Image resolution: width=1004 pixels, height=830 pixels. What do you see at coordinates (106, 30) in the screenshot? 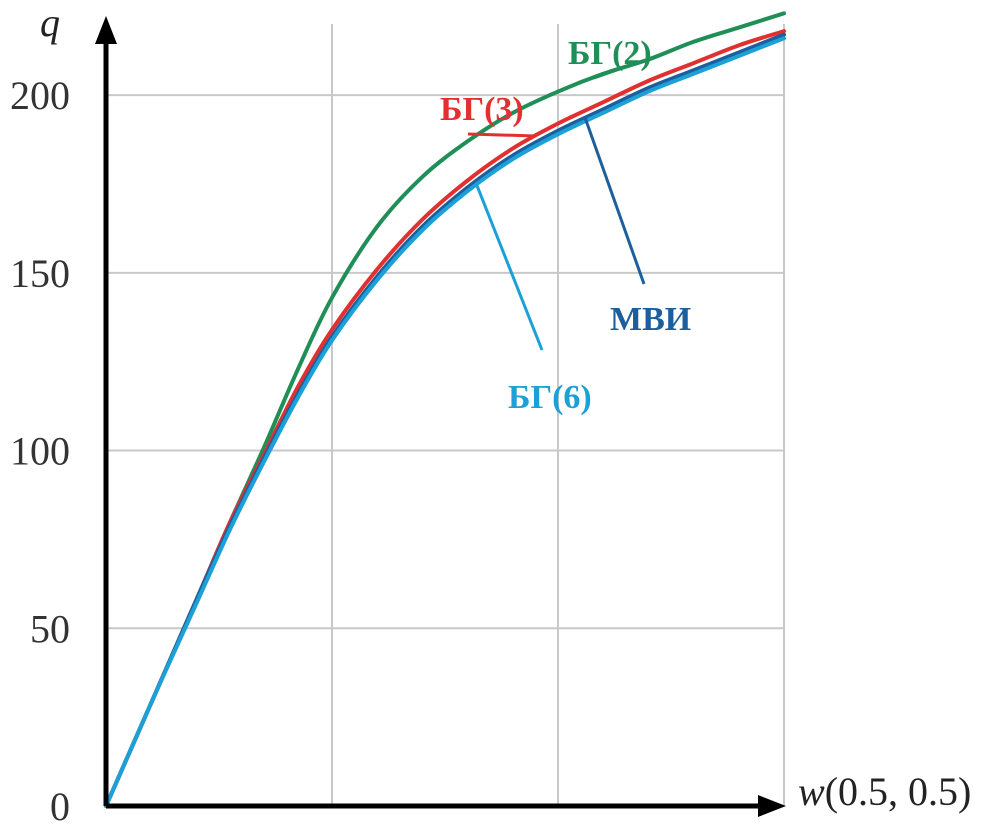
I see `y-axis-arrowhead` at bounding box center [106, 30].